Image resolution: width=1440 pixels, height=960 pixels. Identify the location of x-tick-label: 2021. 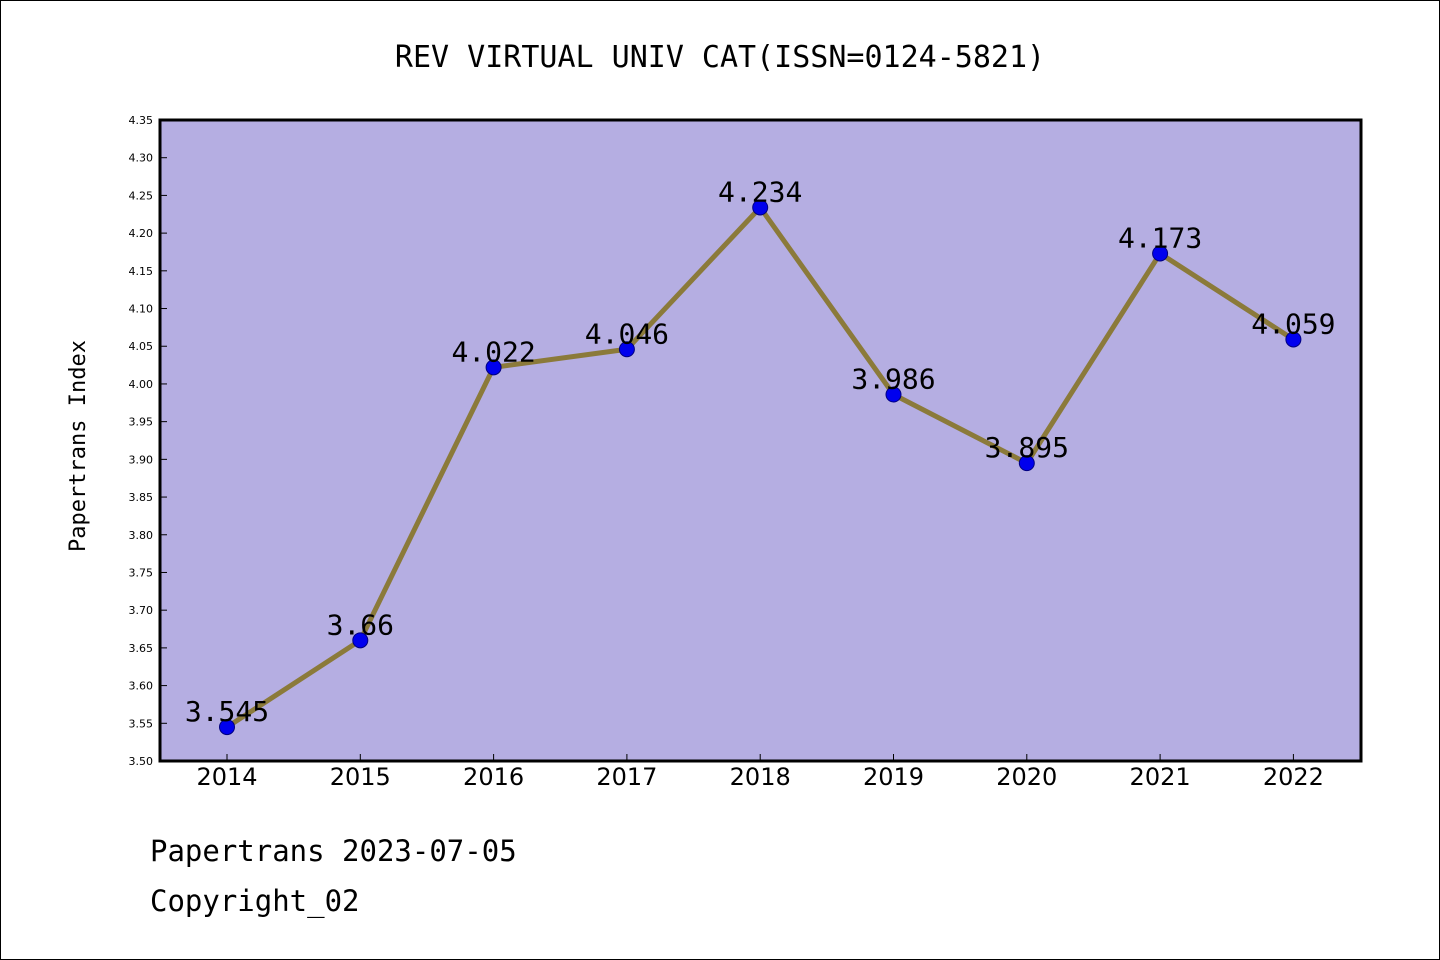
(1160, 777).